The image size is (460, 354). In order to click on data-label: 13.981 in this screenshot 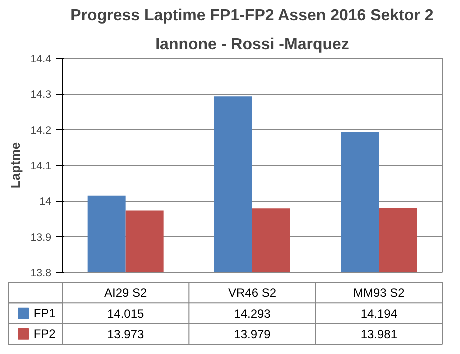, I will do `click(379, 335)`.